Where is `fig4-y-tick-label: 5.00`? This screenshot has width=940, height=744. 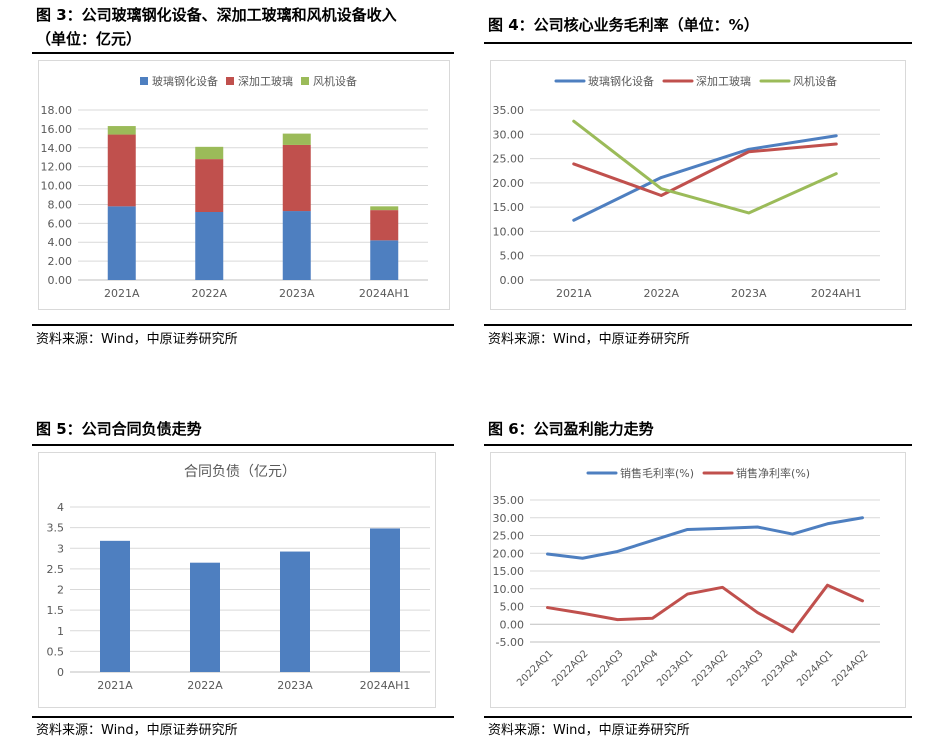
fig4-y-tick-label: 5.00 is located at coordinates (512, 256).